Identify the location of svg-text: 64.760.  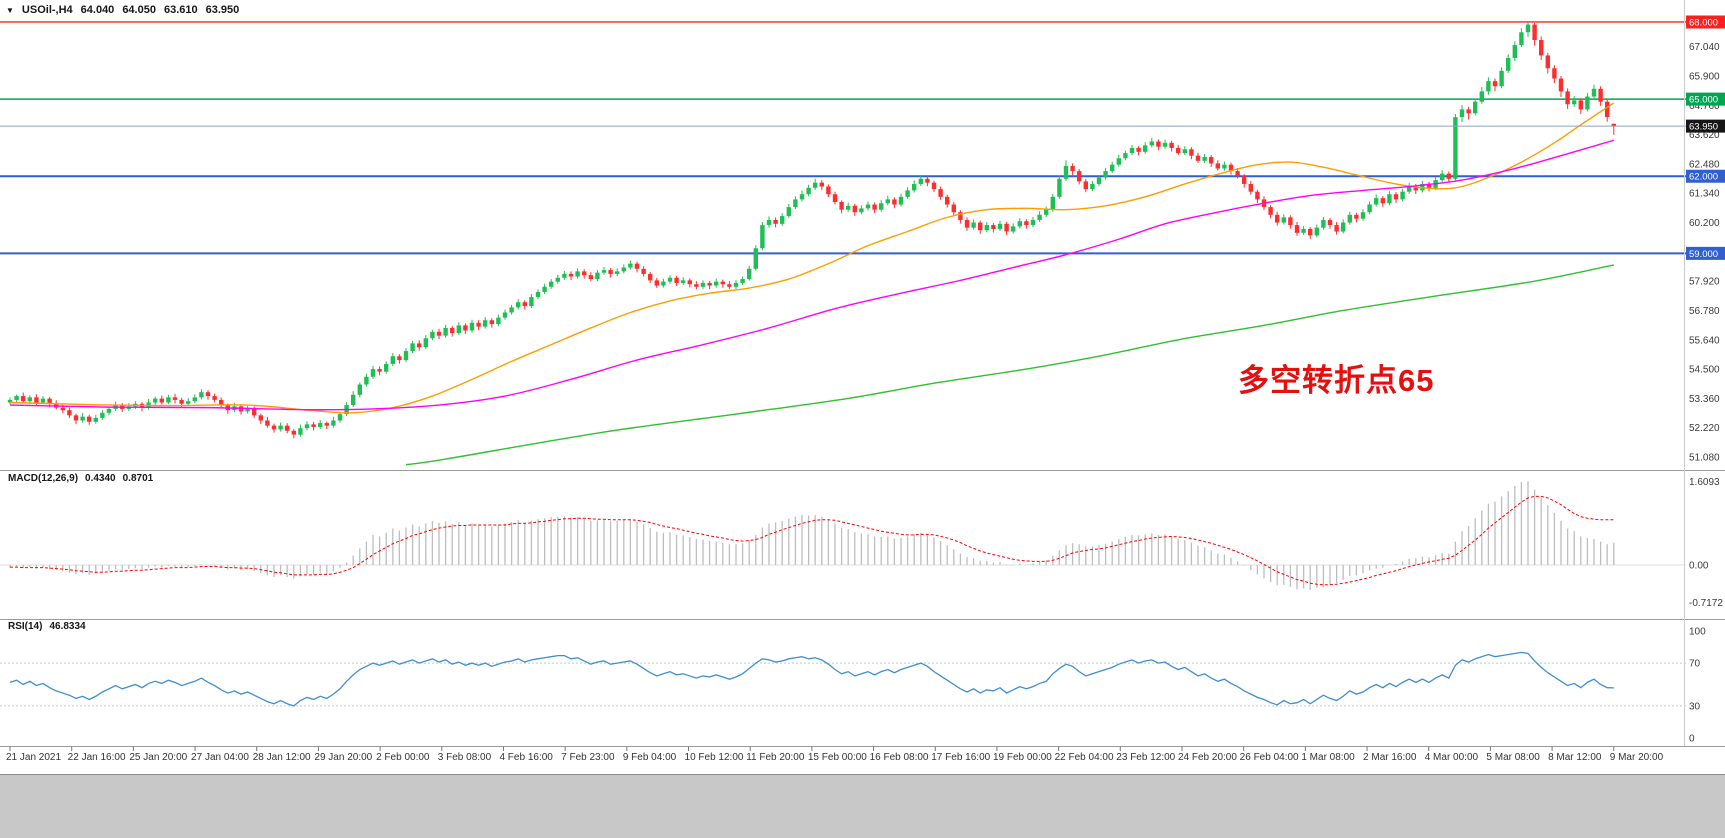
(1704, 106).